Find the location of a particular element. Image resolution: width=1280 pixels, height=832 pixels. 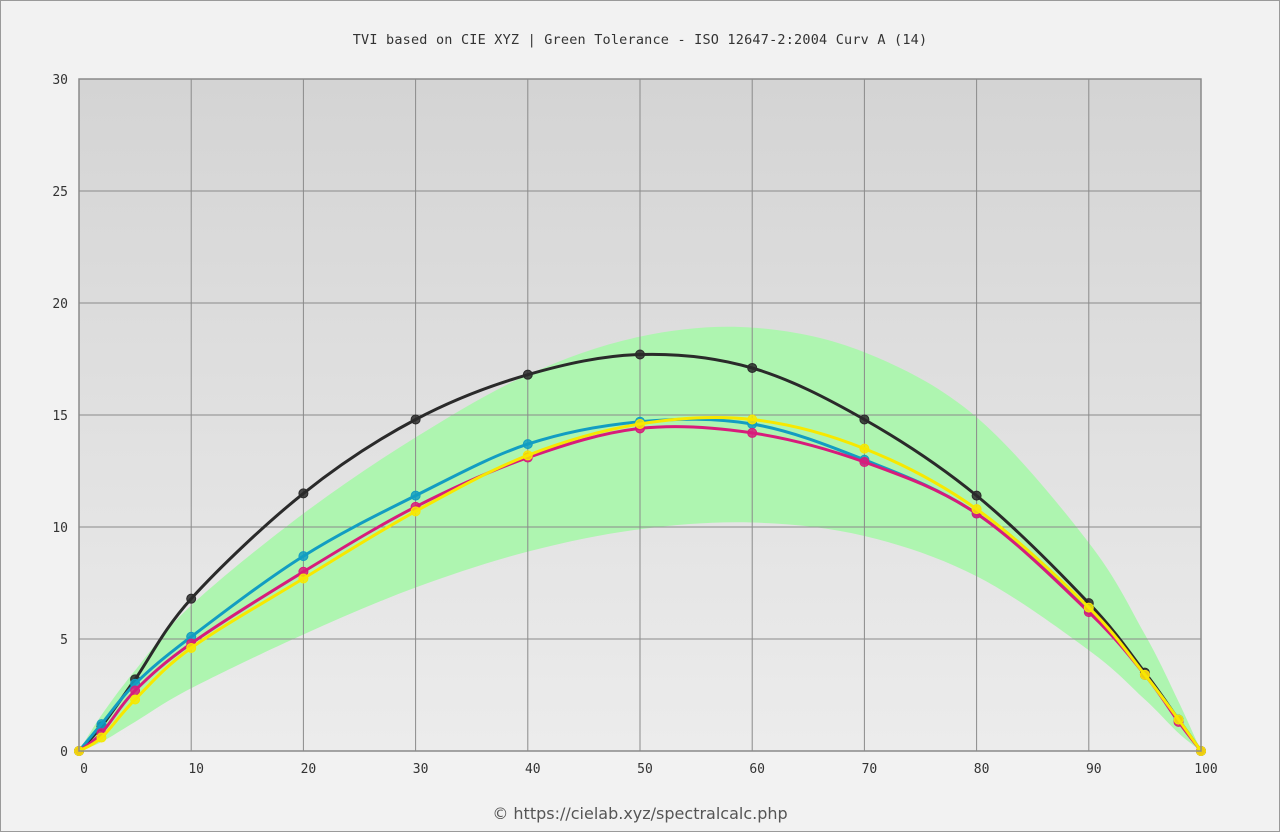

x-tick-label: 80 is located at coordinates (982, 769).